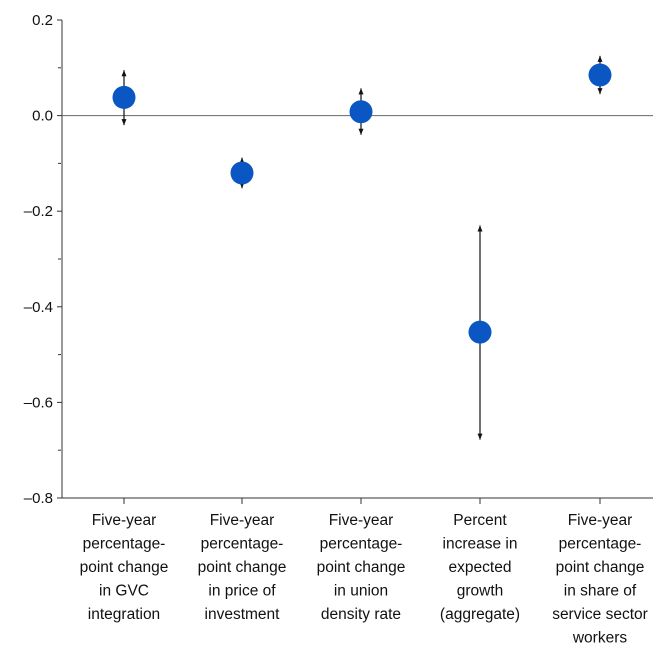 The image size is (653, 652). What do you see at coordinates (124, 591) in the screenshot?
I see `category-label-line: in GVC` at bounding box center [124, 591].